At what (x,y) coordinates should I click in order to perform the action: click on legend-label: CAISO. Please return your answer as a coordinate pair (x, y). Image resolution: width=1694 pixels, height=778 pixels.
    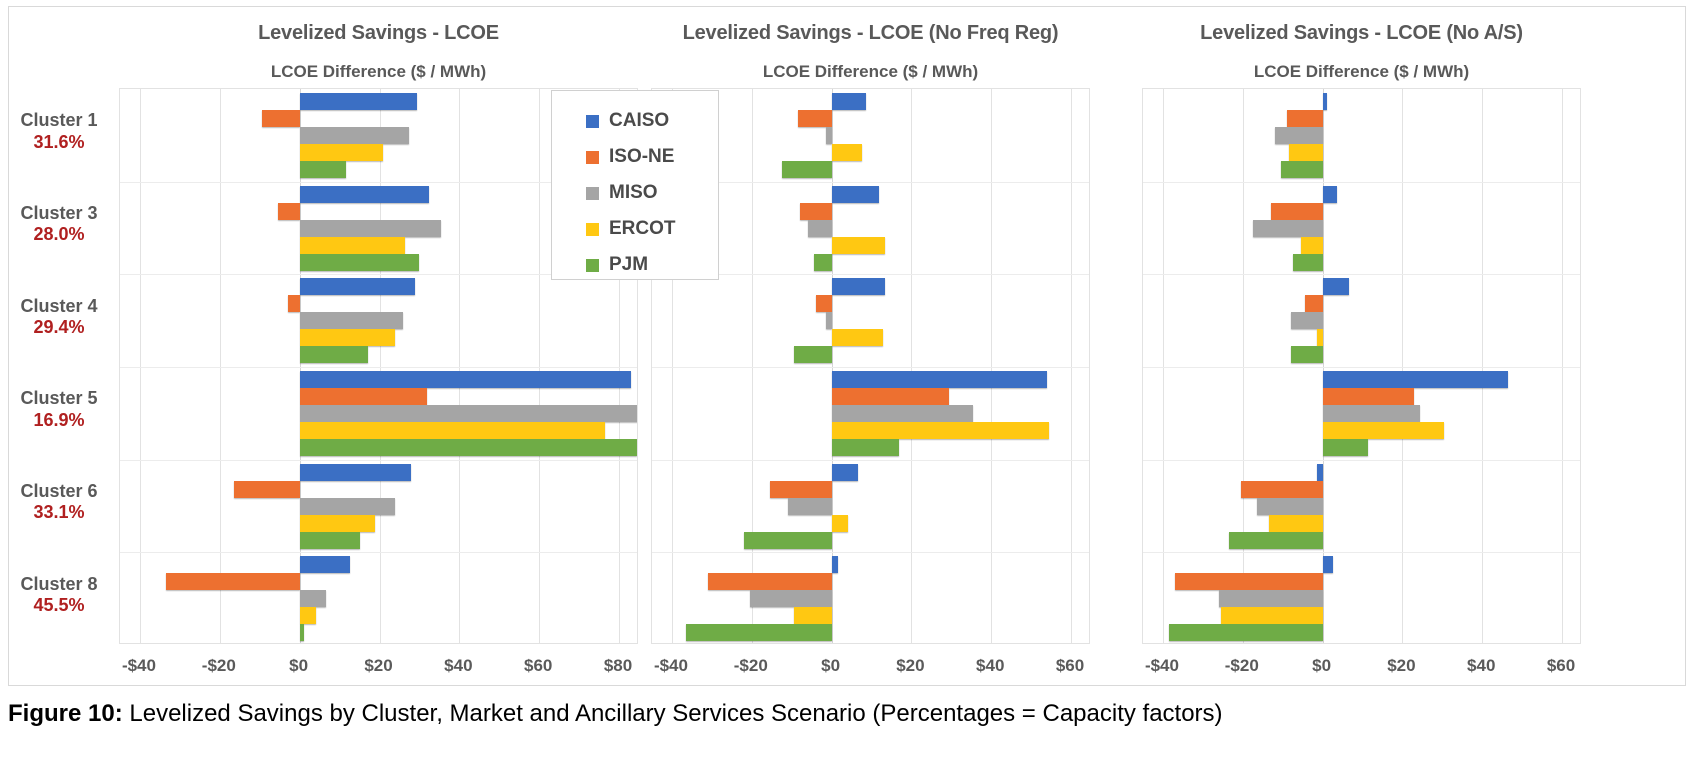
    Looking at the image, I should click on (639, 120).